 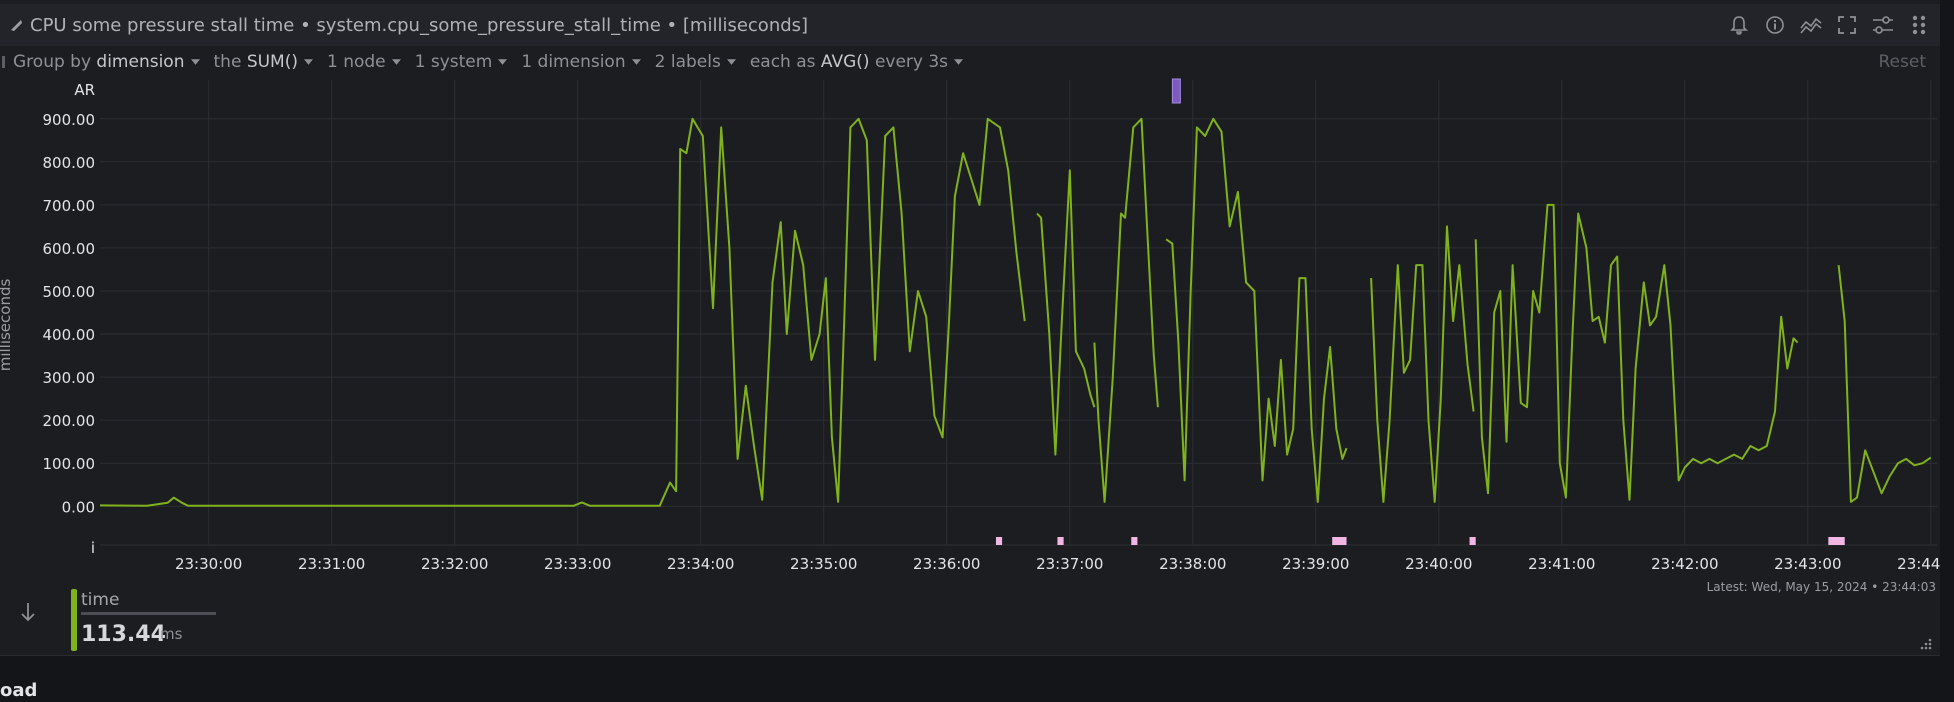 I want to click on x-tick-label: 23:43:00, so click(x=1807, y=564).